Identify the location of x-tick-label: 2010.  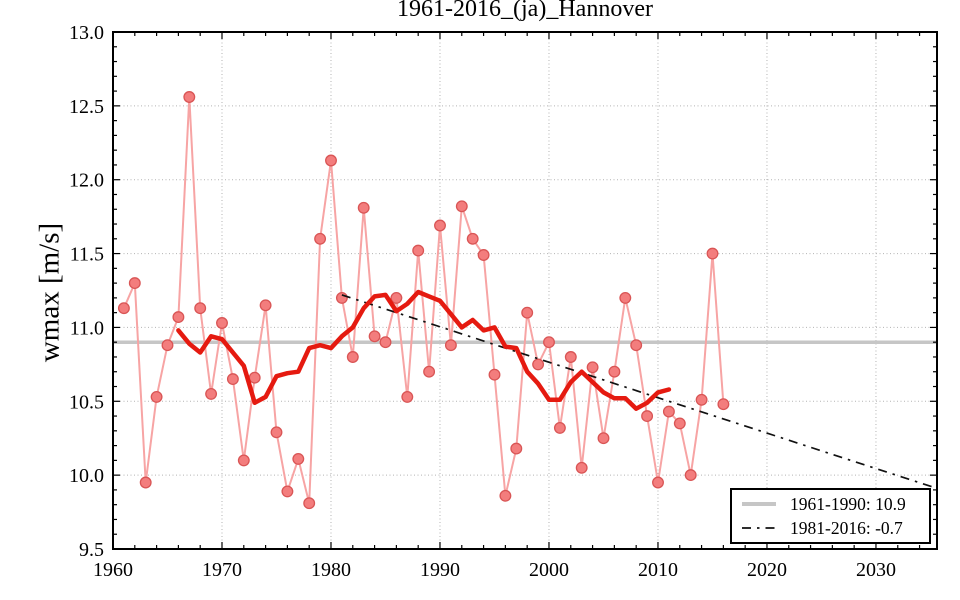
(658, 570).